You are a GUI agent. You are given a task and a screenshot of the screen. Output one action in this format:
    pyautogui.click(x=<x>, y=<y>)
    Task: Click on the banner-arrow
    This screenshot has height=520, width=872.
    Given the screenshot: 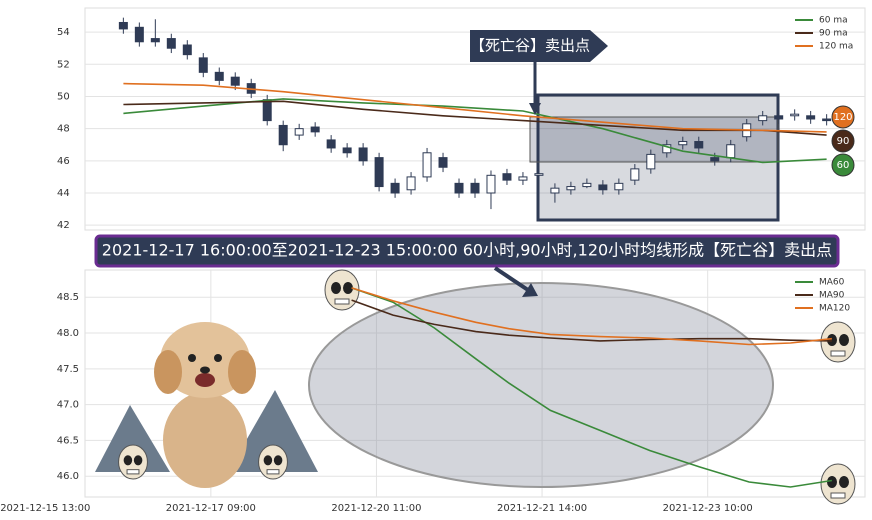 What is the action you would take?
    pyautogui.click(x=511, y=279)
    